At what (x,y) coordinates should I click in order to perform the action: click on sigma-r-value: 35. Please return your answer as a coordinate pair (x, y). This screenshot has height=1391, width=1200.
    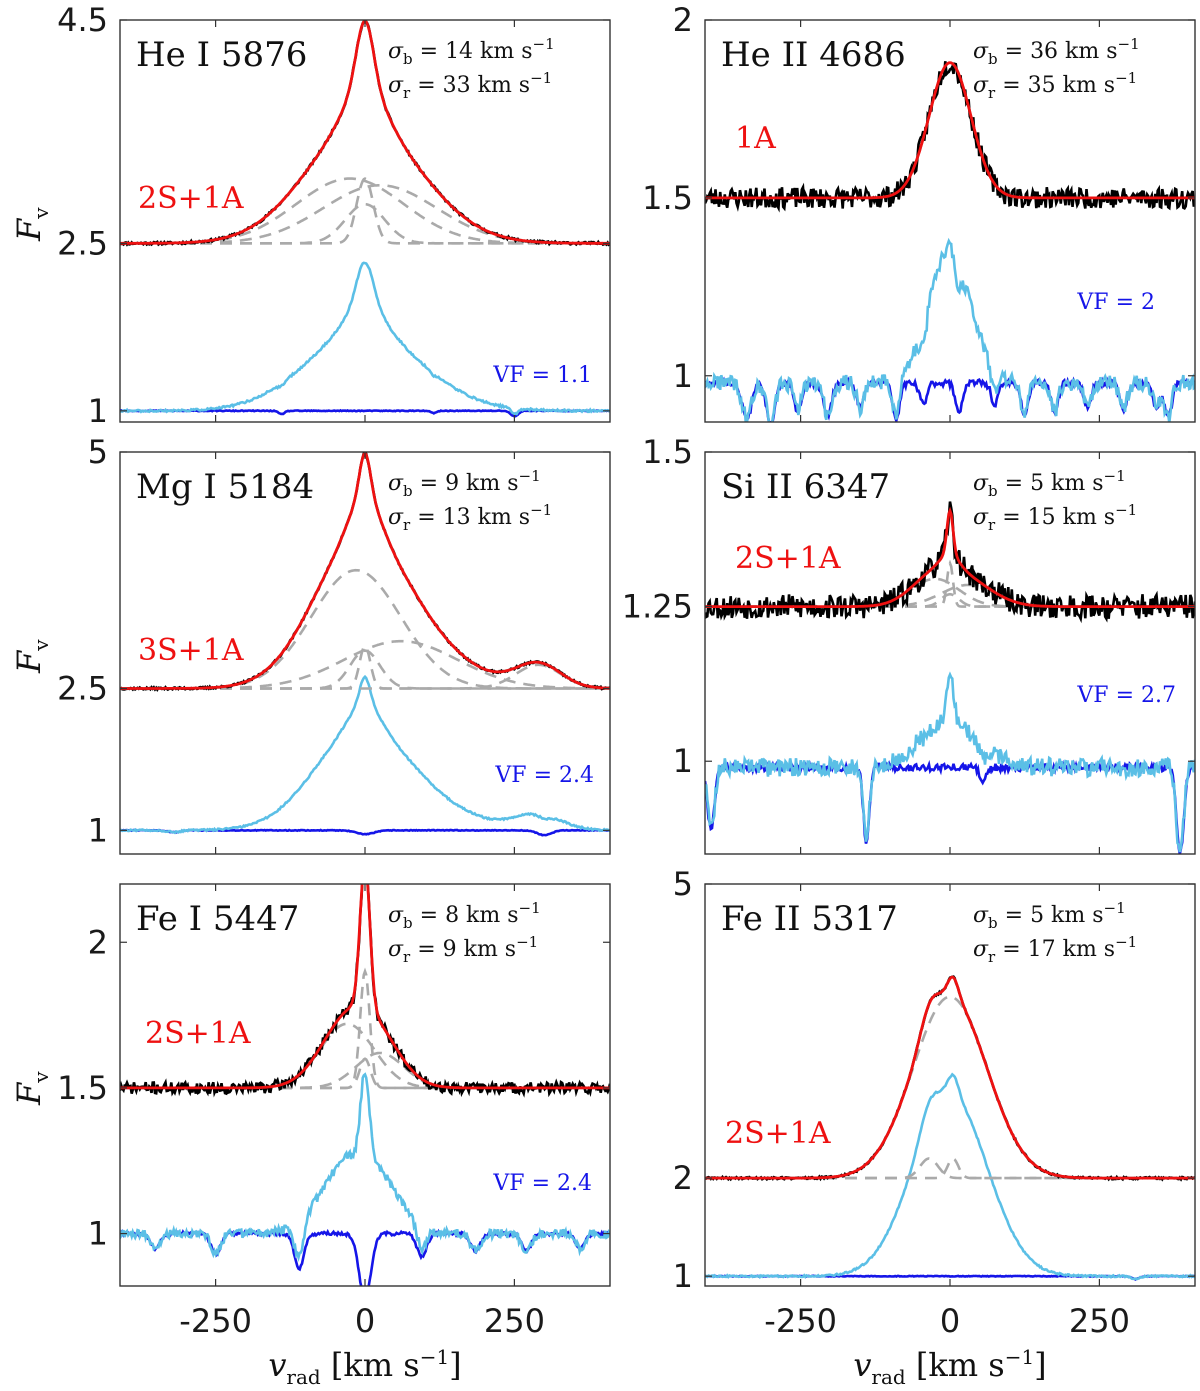
    Looking at the image, I should click on (1042, 85).